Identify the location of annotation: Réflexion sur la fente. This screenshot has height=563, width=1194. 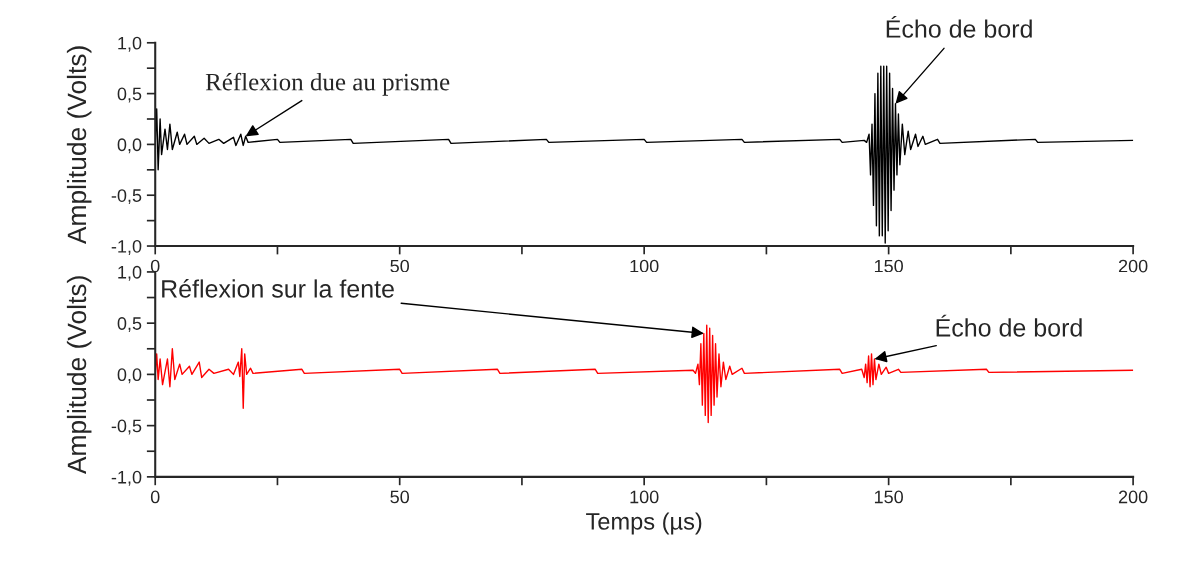
(278, 288).